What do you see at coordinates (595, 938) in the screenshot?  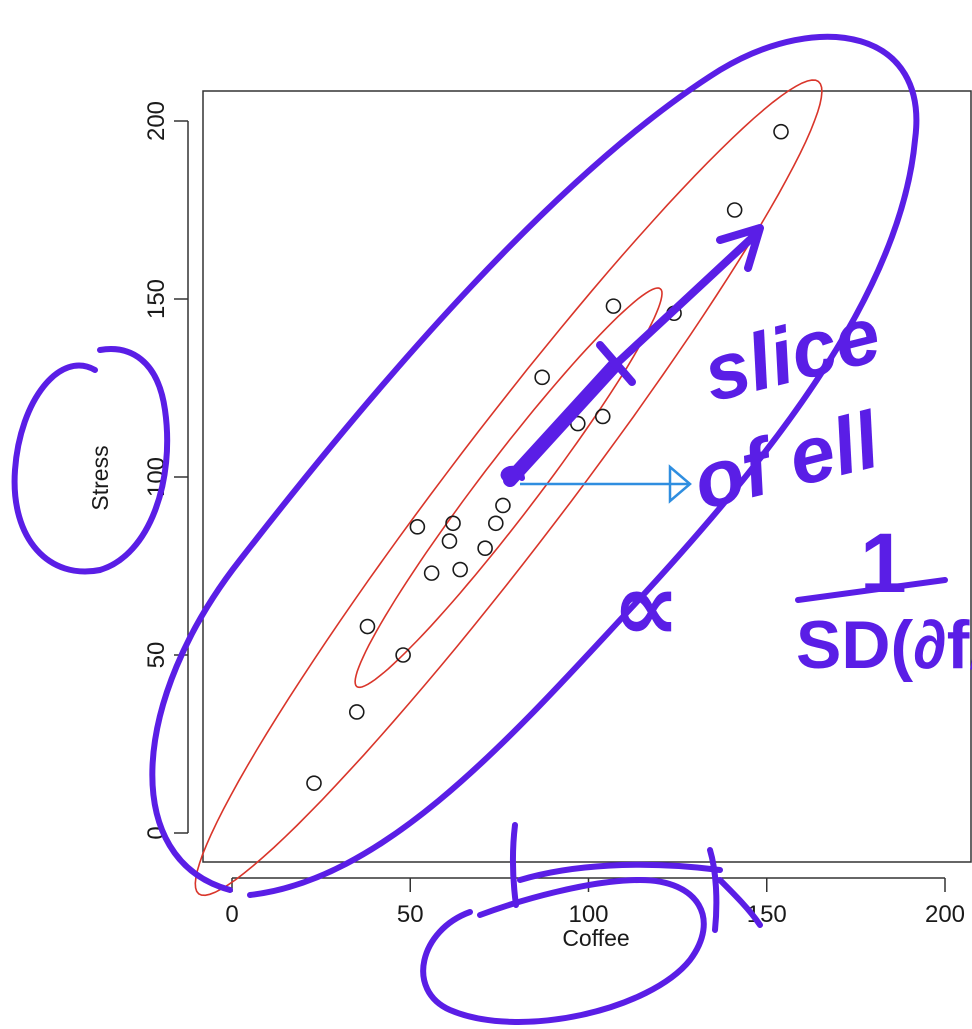 I see `x-axis-title: Coffee` at bounding box center [595, 938].